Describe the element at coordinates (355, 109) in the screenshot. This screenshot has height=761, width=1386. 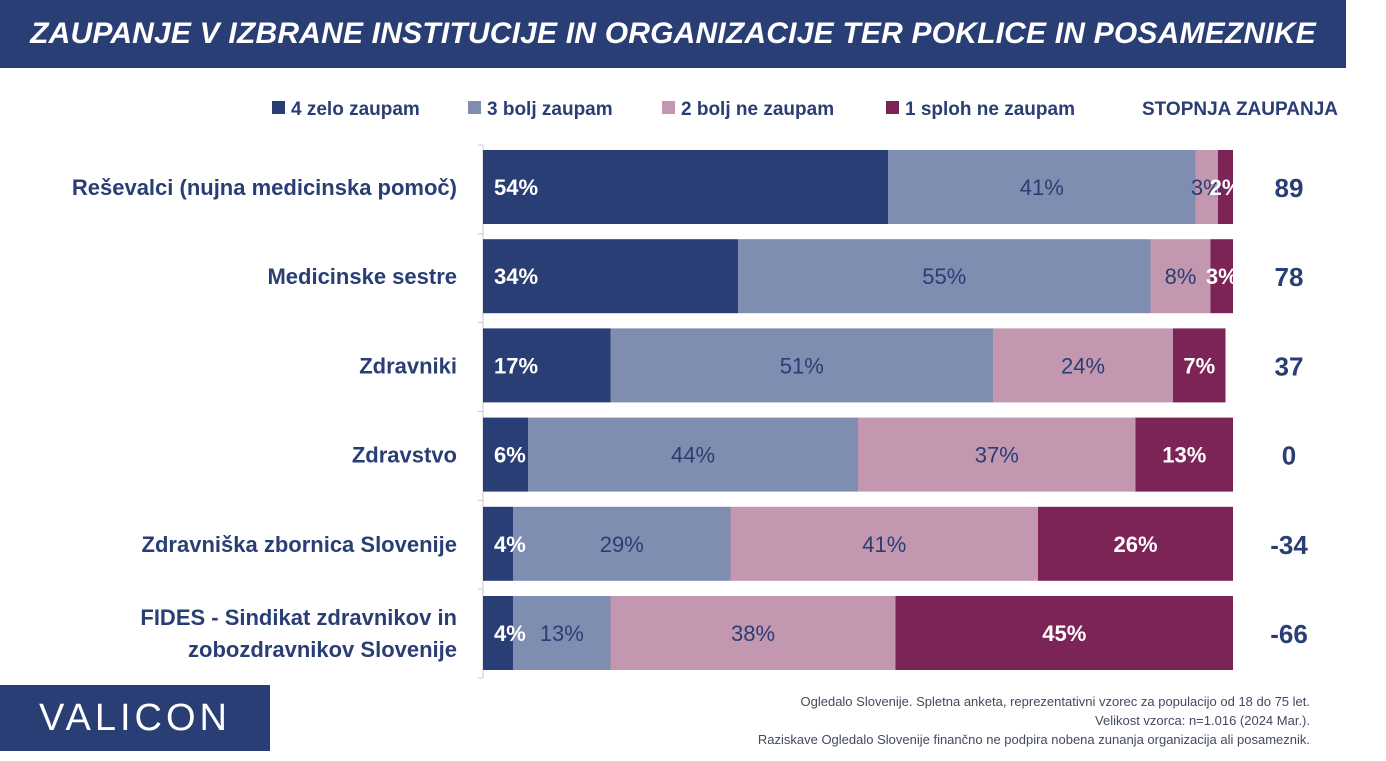
I see `legend-label: 4 zelo zaupam` at that location.